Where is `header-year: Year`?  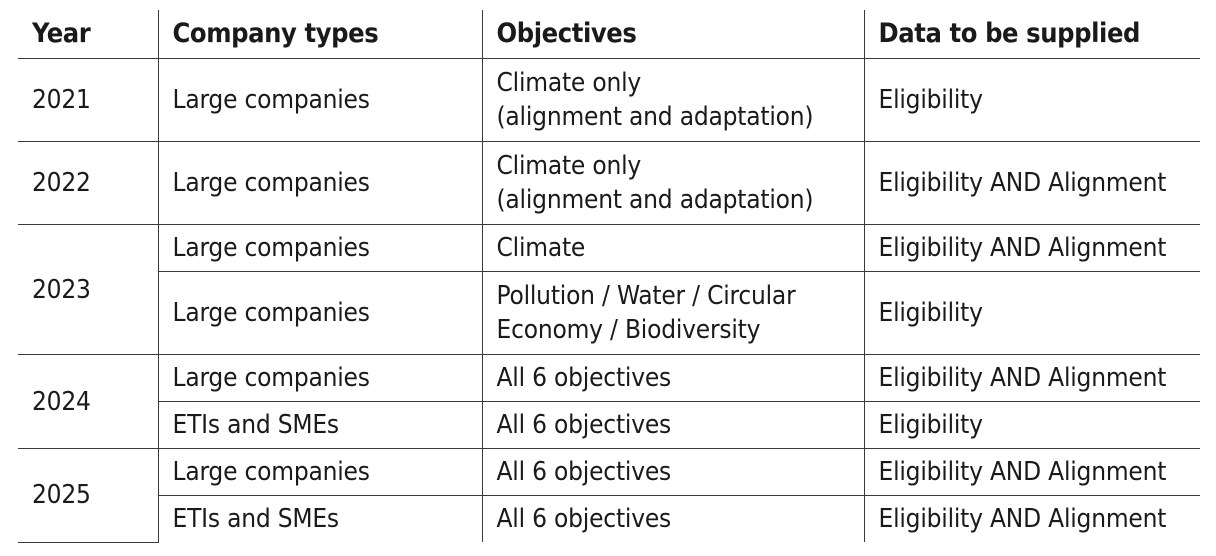
header-year: Year is located at coordinates (88, 34).